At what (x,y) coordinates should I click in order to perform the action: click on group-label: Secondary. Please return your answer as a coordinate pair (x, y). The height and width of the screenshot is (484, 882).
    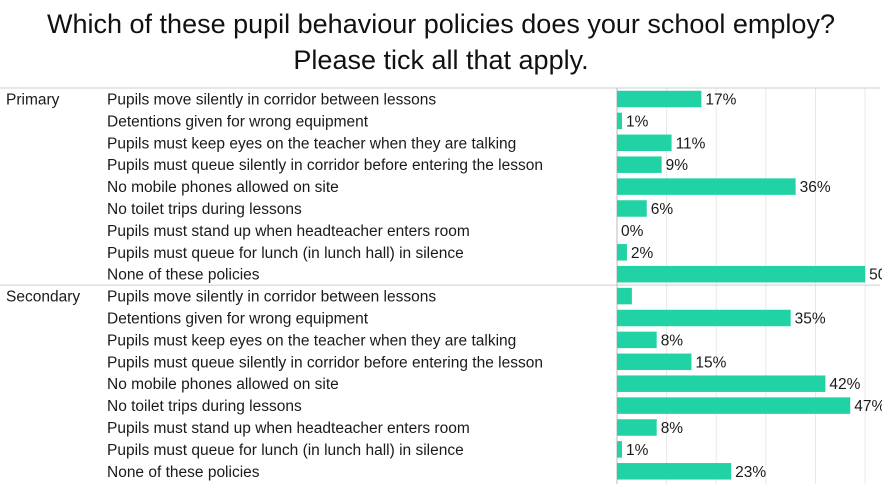
    Looking at the image, I should click on (43, 297).